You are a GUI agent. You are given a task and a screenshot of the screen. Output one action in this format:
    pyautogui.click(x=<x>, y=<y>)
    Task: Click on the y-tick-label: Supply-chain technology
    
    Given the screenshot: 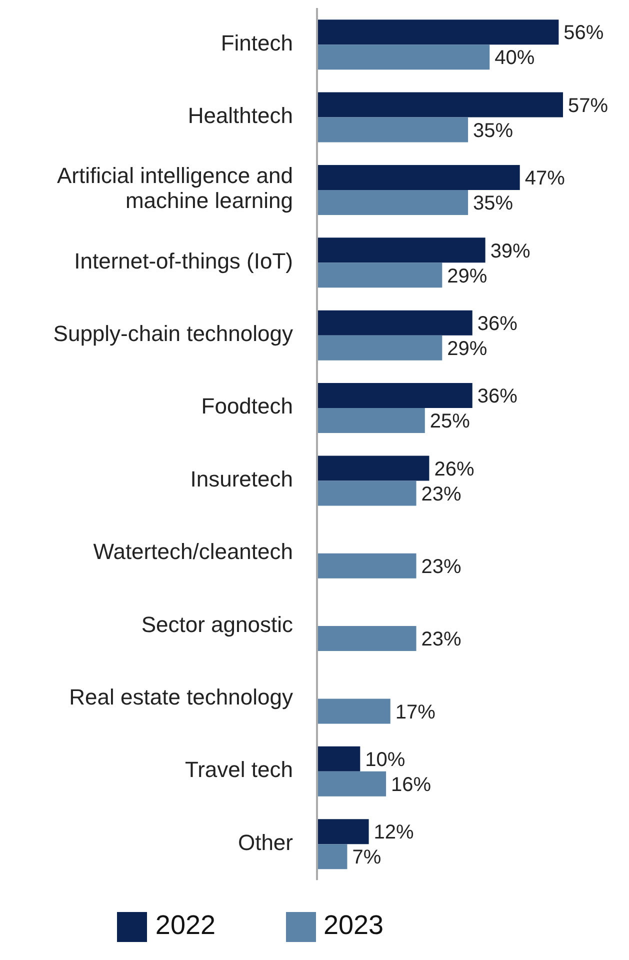 What is the action you would take?
    pyautogui.click(x=173, y=333)
    